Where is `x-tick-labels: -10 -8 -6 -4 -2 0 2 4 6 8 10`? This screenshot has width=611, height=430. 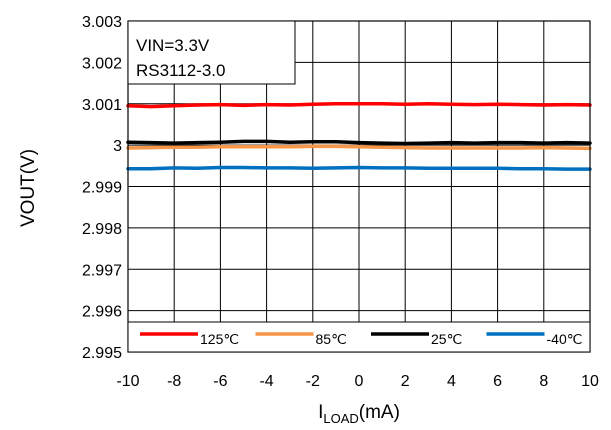 x-tick-labels: -10 -8 -6 -4 -2 0 2 4 6 8 10 is located at coordinates (357, 381).